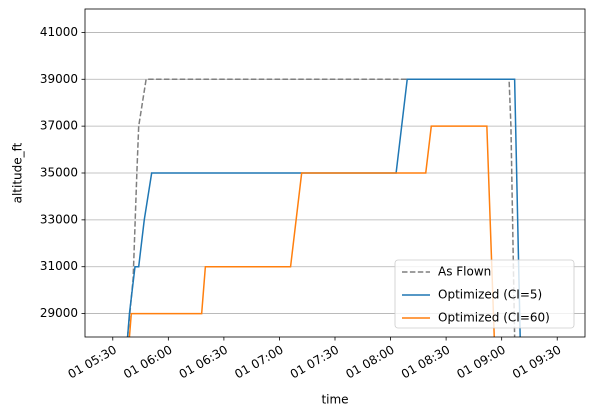 Image resolution: width=590 pixels, height=419 pixels. I want to click on y-tick-label: 35000, so click(59, 173).